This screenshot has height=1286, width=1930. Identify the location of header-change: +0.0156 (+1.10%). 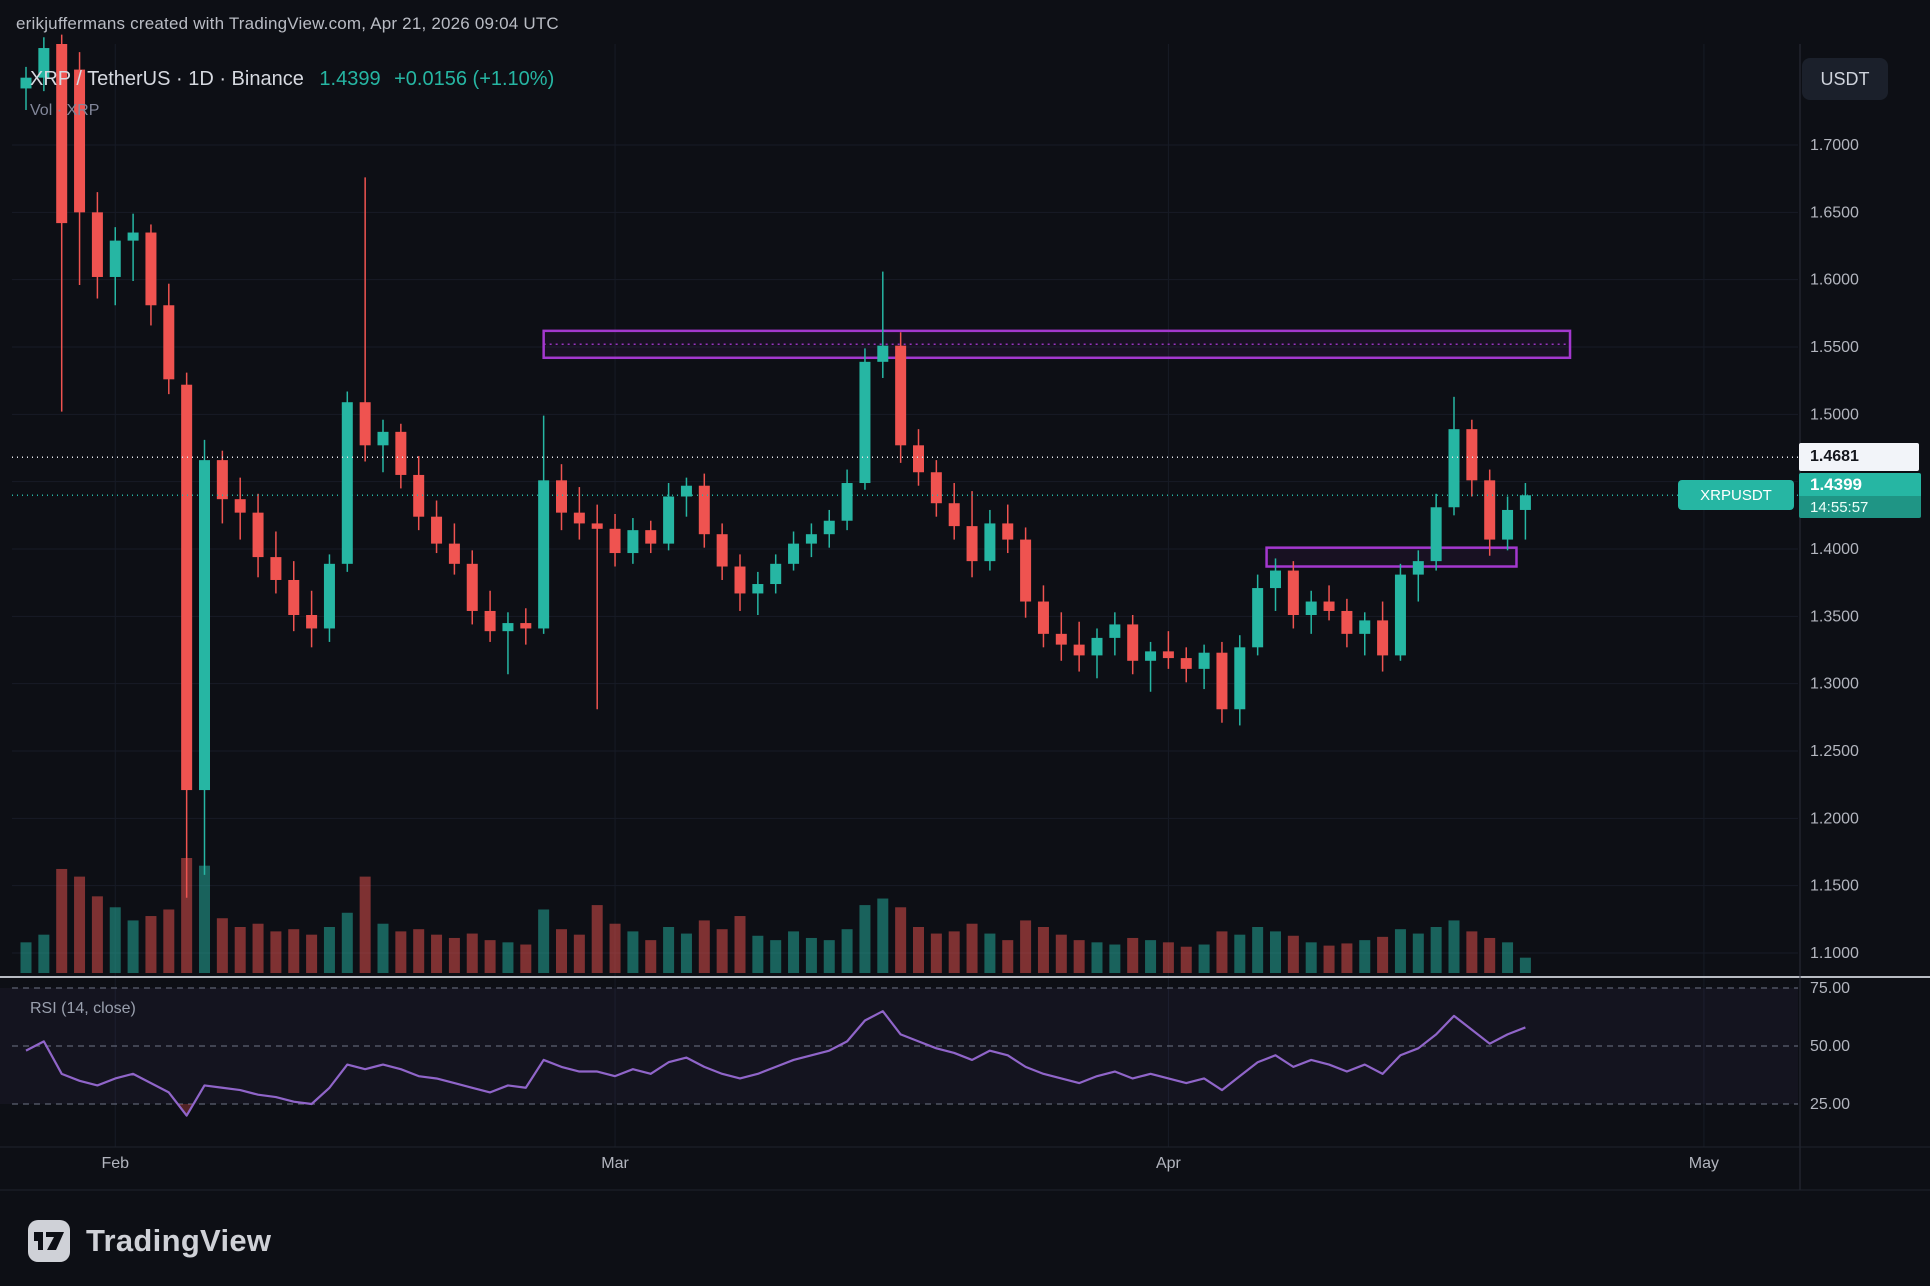
(474, 79).